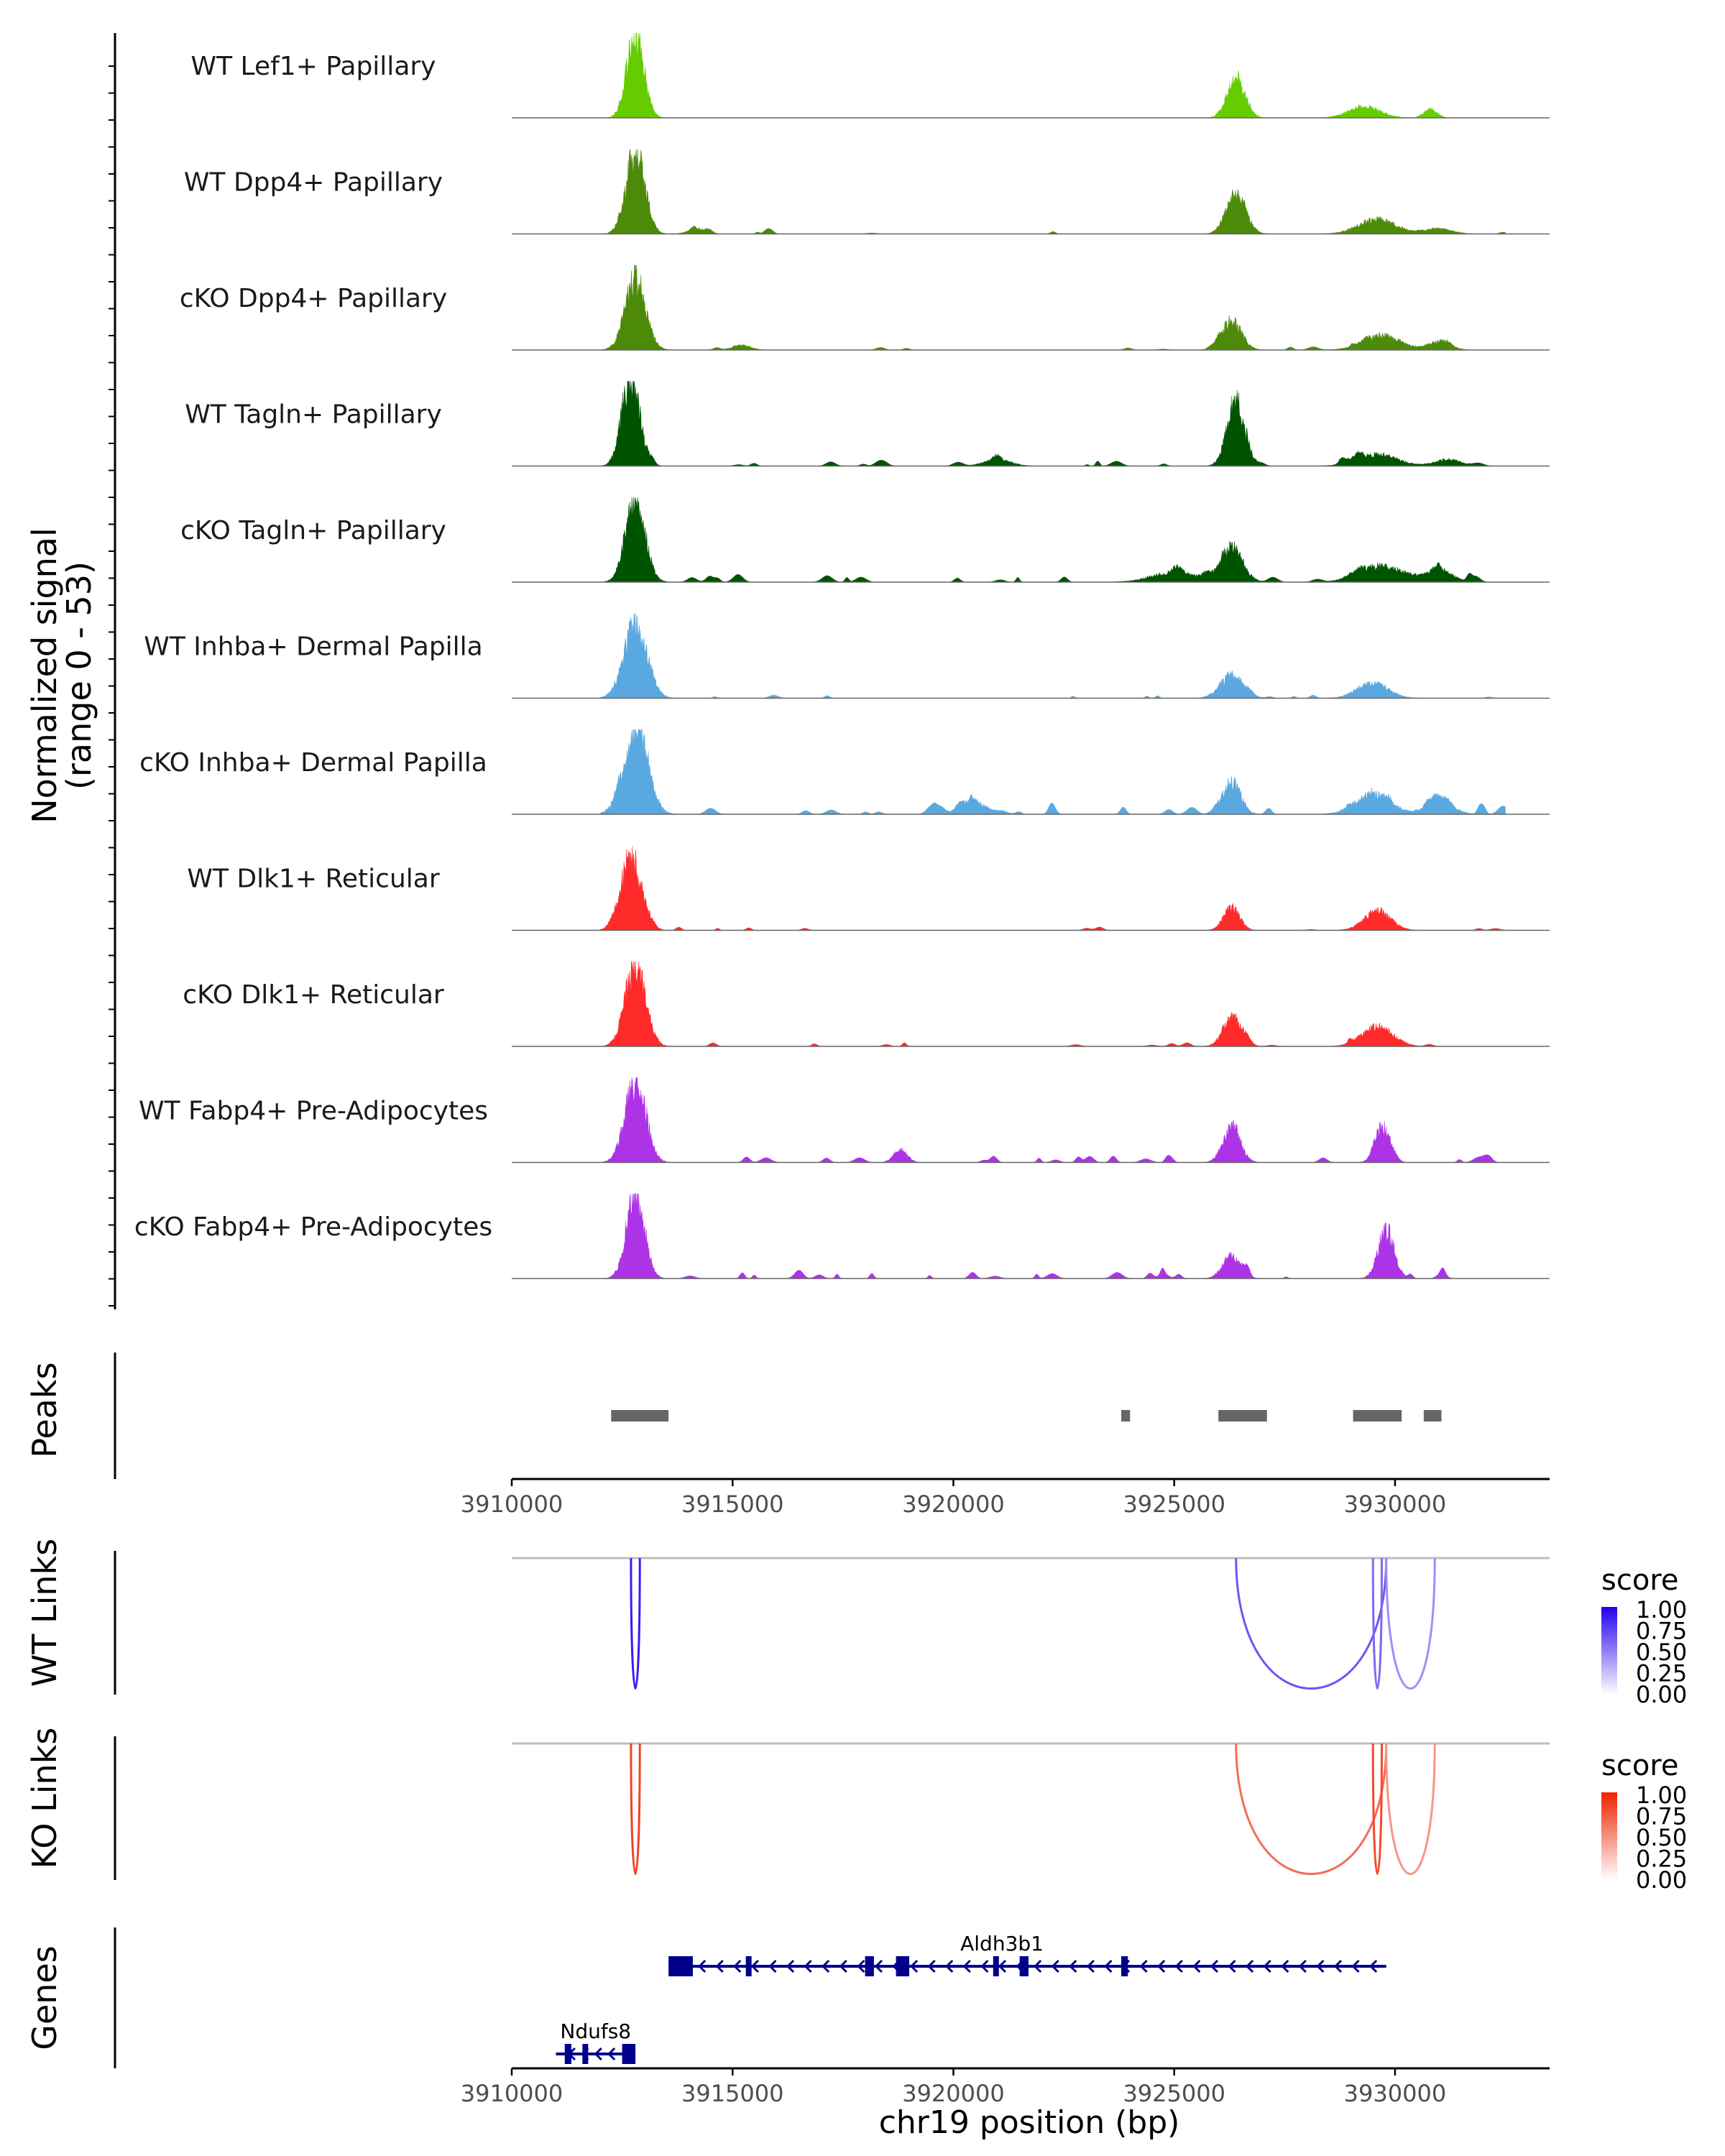 This screenshot has width=1725, height=2156. Describe the element at coordinates (313, 1227) in the screenshot. I see `coverage-track-label: cKO Fabp4+ Pre-Adipocytes` at that location.